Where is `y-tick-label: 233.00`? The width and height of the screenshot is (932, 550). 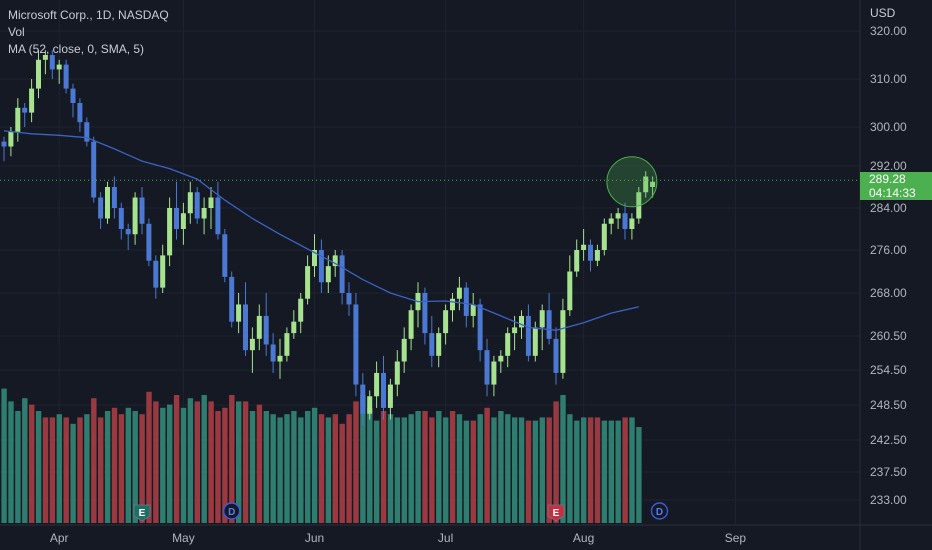 y-tick-label: 233.00 is located at coordinates (888, 500).